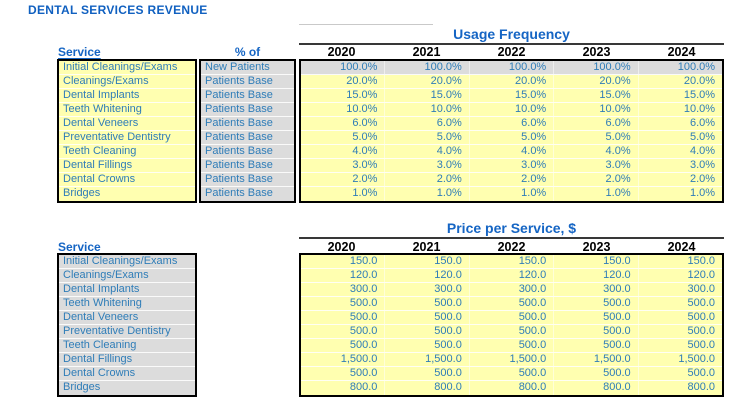 The height and width of the screenshot is (414, 735). Describe the element at coordinates (106, 81) in the screenshot. I see `service-cell: Cleanings/Exams` at that location.